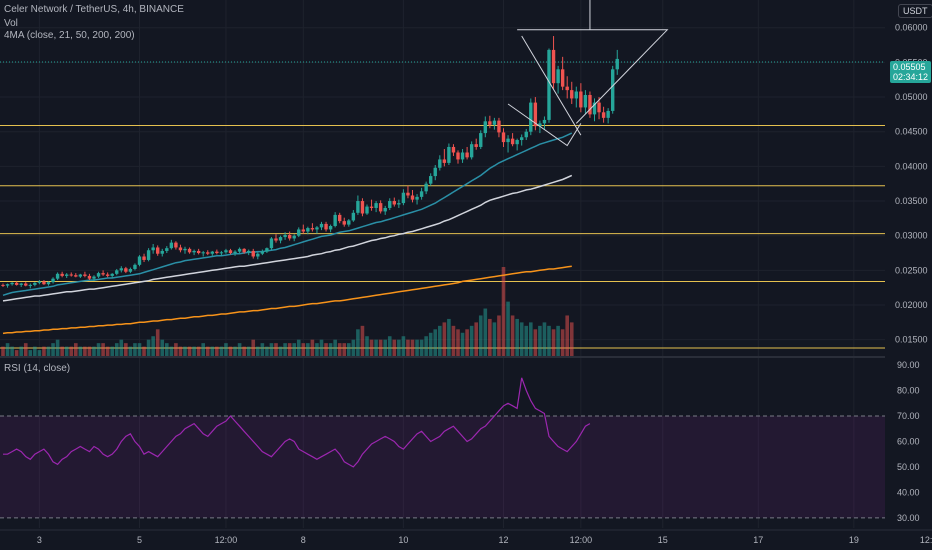  I want to click on rsi-tick-label: 90.00, so click(908, 365).